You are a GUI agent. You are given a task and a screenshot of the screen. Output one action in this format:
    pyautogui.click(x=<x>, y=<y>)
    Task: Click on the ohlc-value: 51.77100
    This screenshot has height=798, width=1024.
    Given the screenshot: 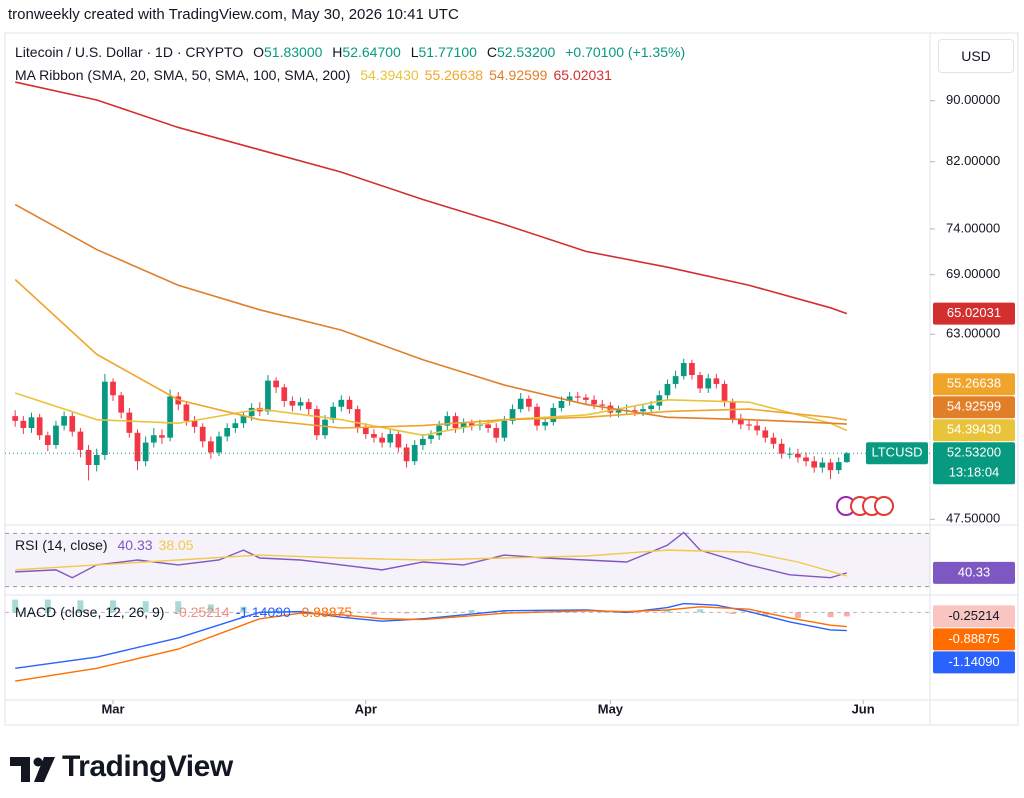 What is the action you would take?
    pyautogui.click(x=447, y=52)
    